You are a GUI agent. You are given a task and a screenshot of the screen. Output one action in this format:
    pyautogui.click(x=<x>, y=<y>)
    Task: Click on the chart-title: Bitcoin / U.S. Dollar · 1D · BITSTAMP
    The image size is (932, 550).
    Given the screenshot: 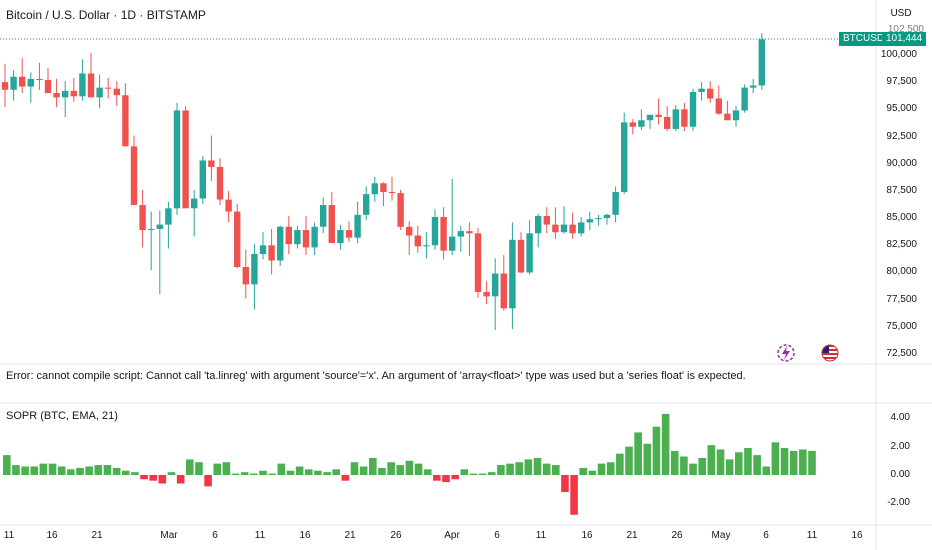 What is the action you would take?
    pyautogui.click(x=106, y=15)
    